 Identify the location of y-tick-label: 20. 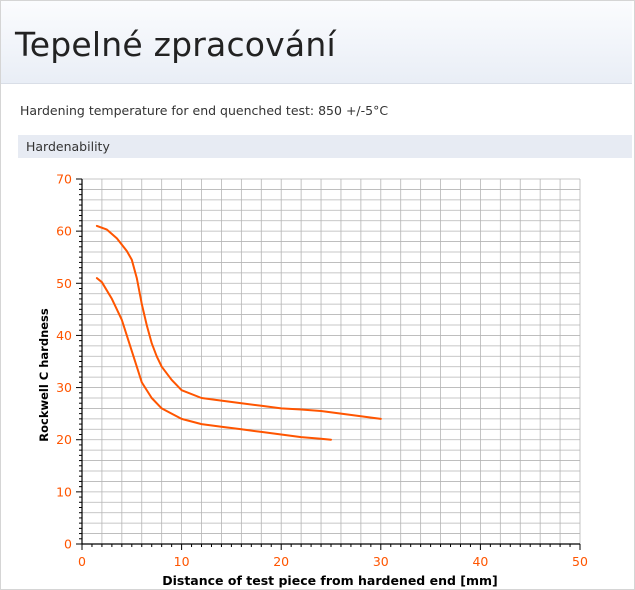
(64, 439).